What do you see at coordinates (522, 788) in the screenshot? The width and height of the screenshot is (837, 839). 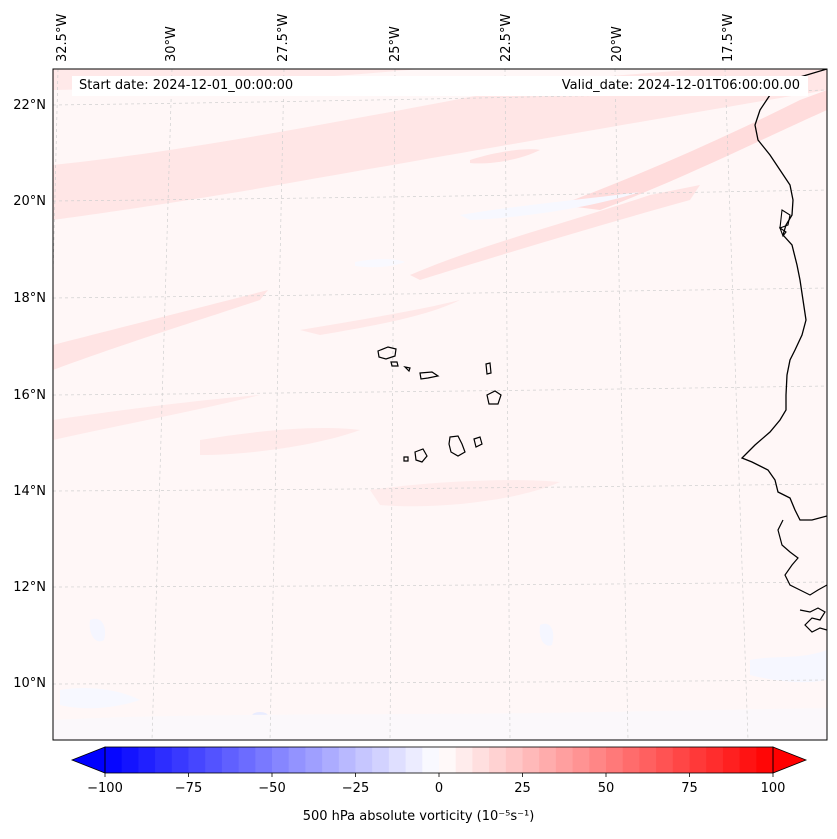 I see `colorbar-tick-label: 25` at bounding box center [522, 788].